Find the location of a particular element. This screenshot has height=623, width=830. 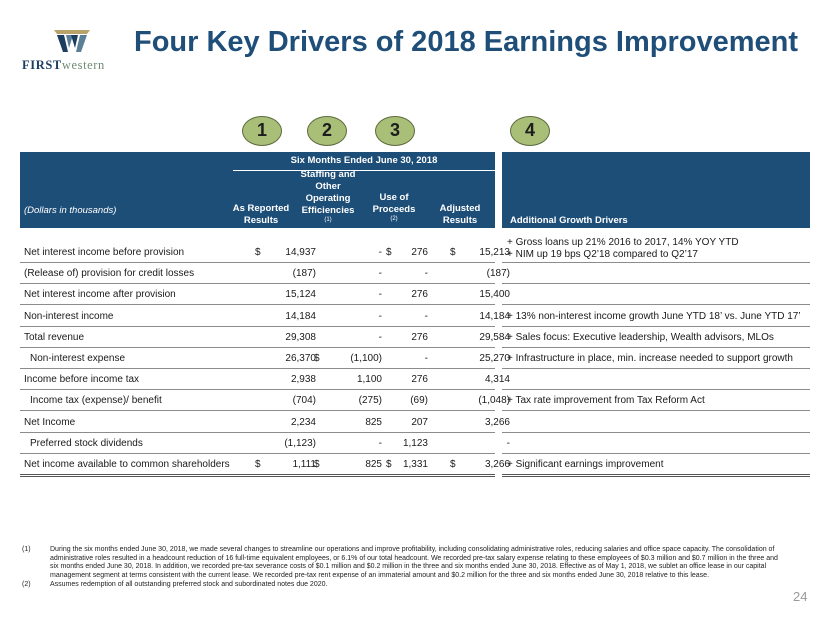

row-label: Total revenue is located at coordinates (54, 337).